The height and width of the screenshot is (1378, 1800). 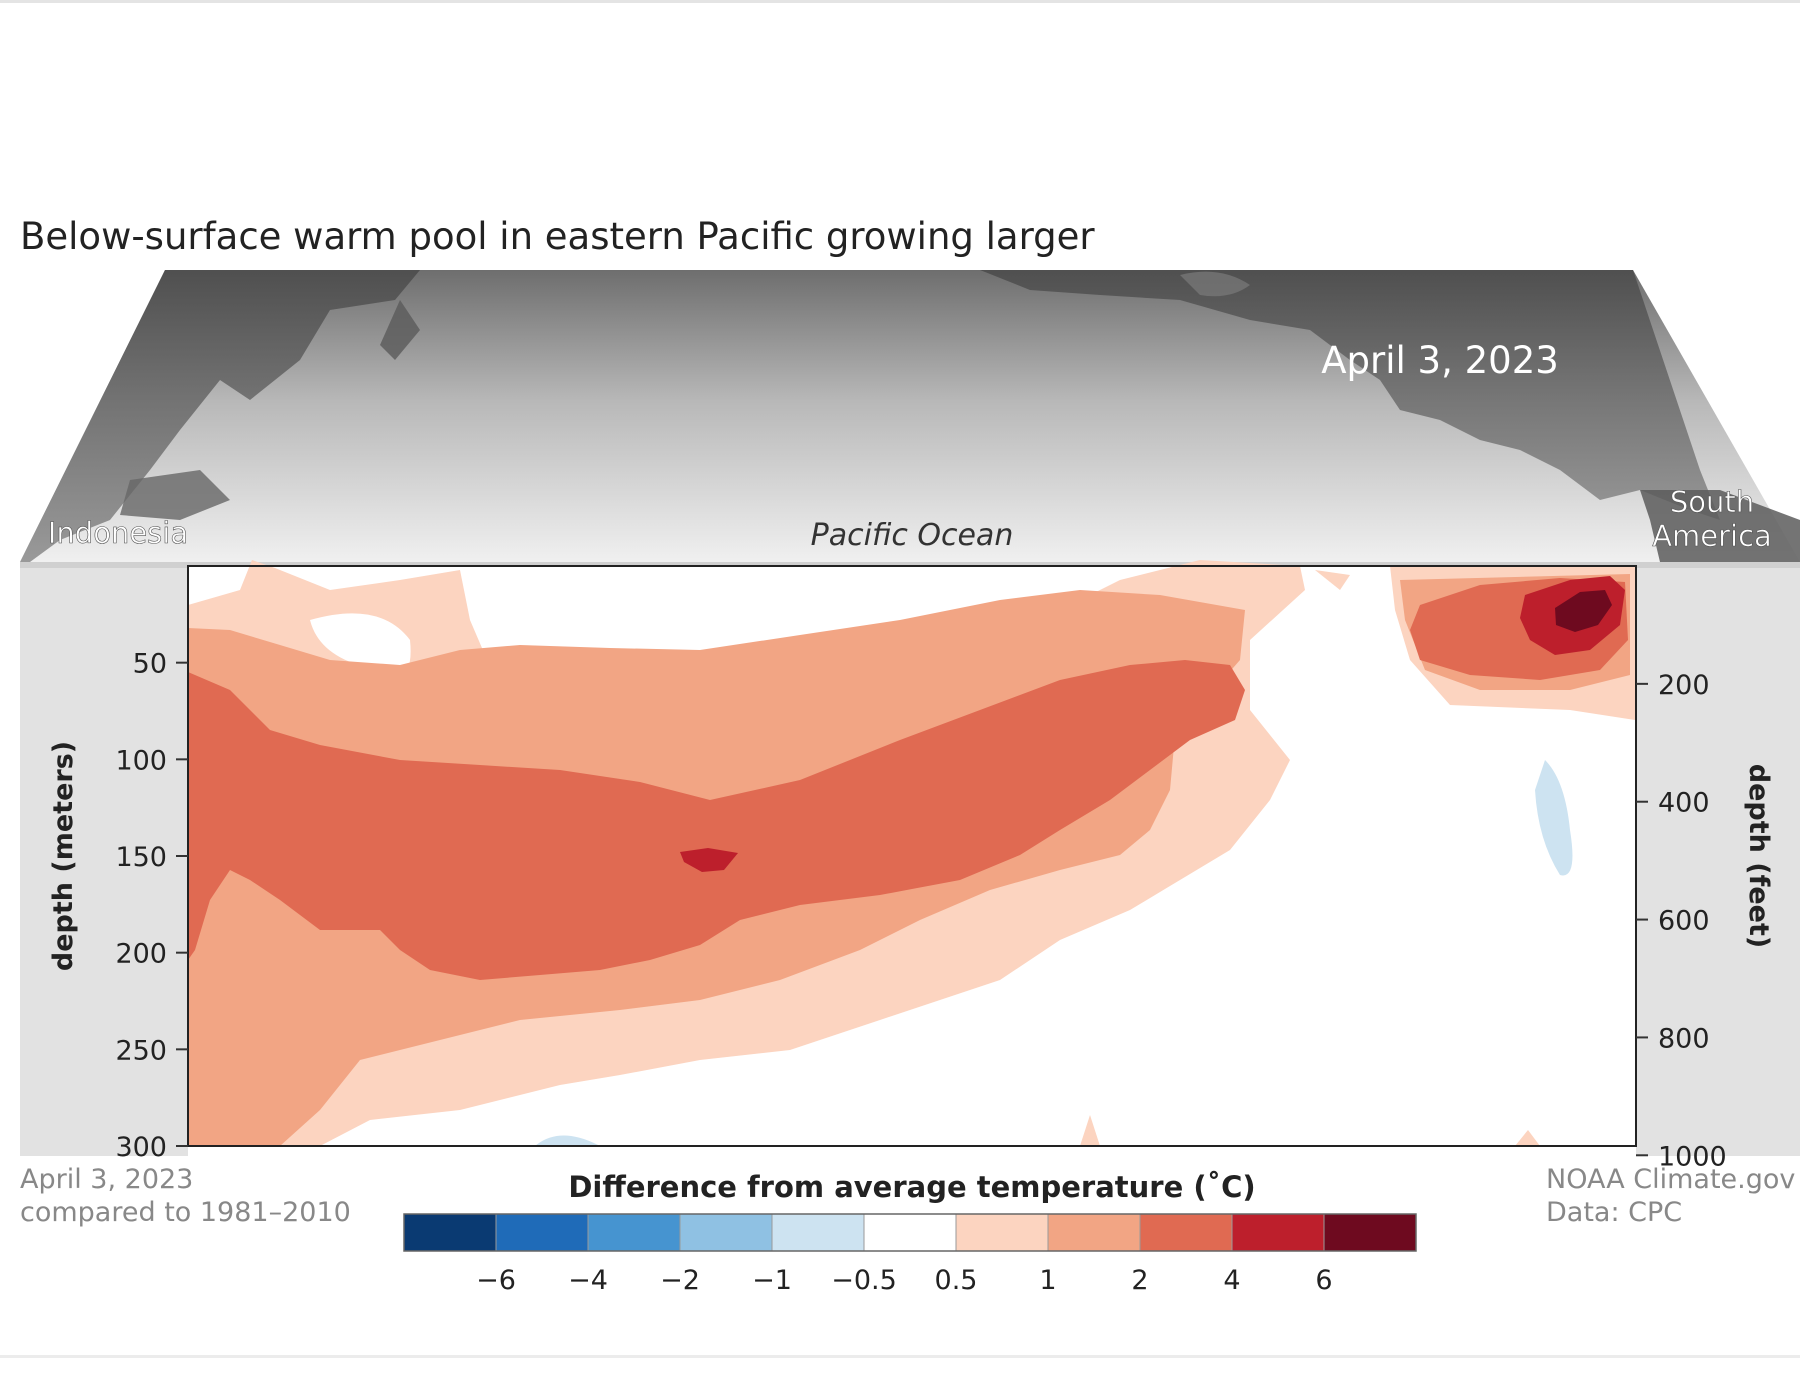 I want to click on y-tick-label-left: 50, so click(x=150, y=664).